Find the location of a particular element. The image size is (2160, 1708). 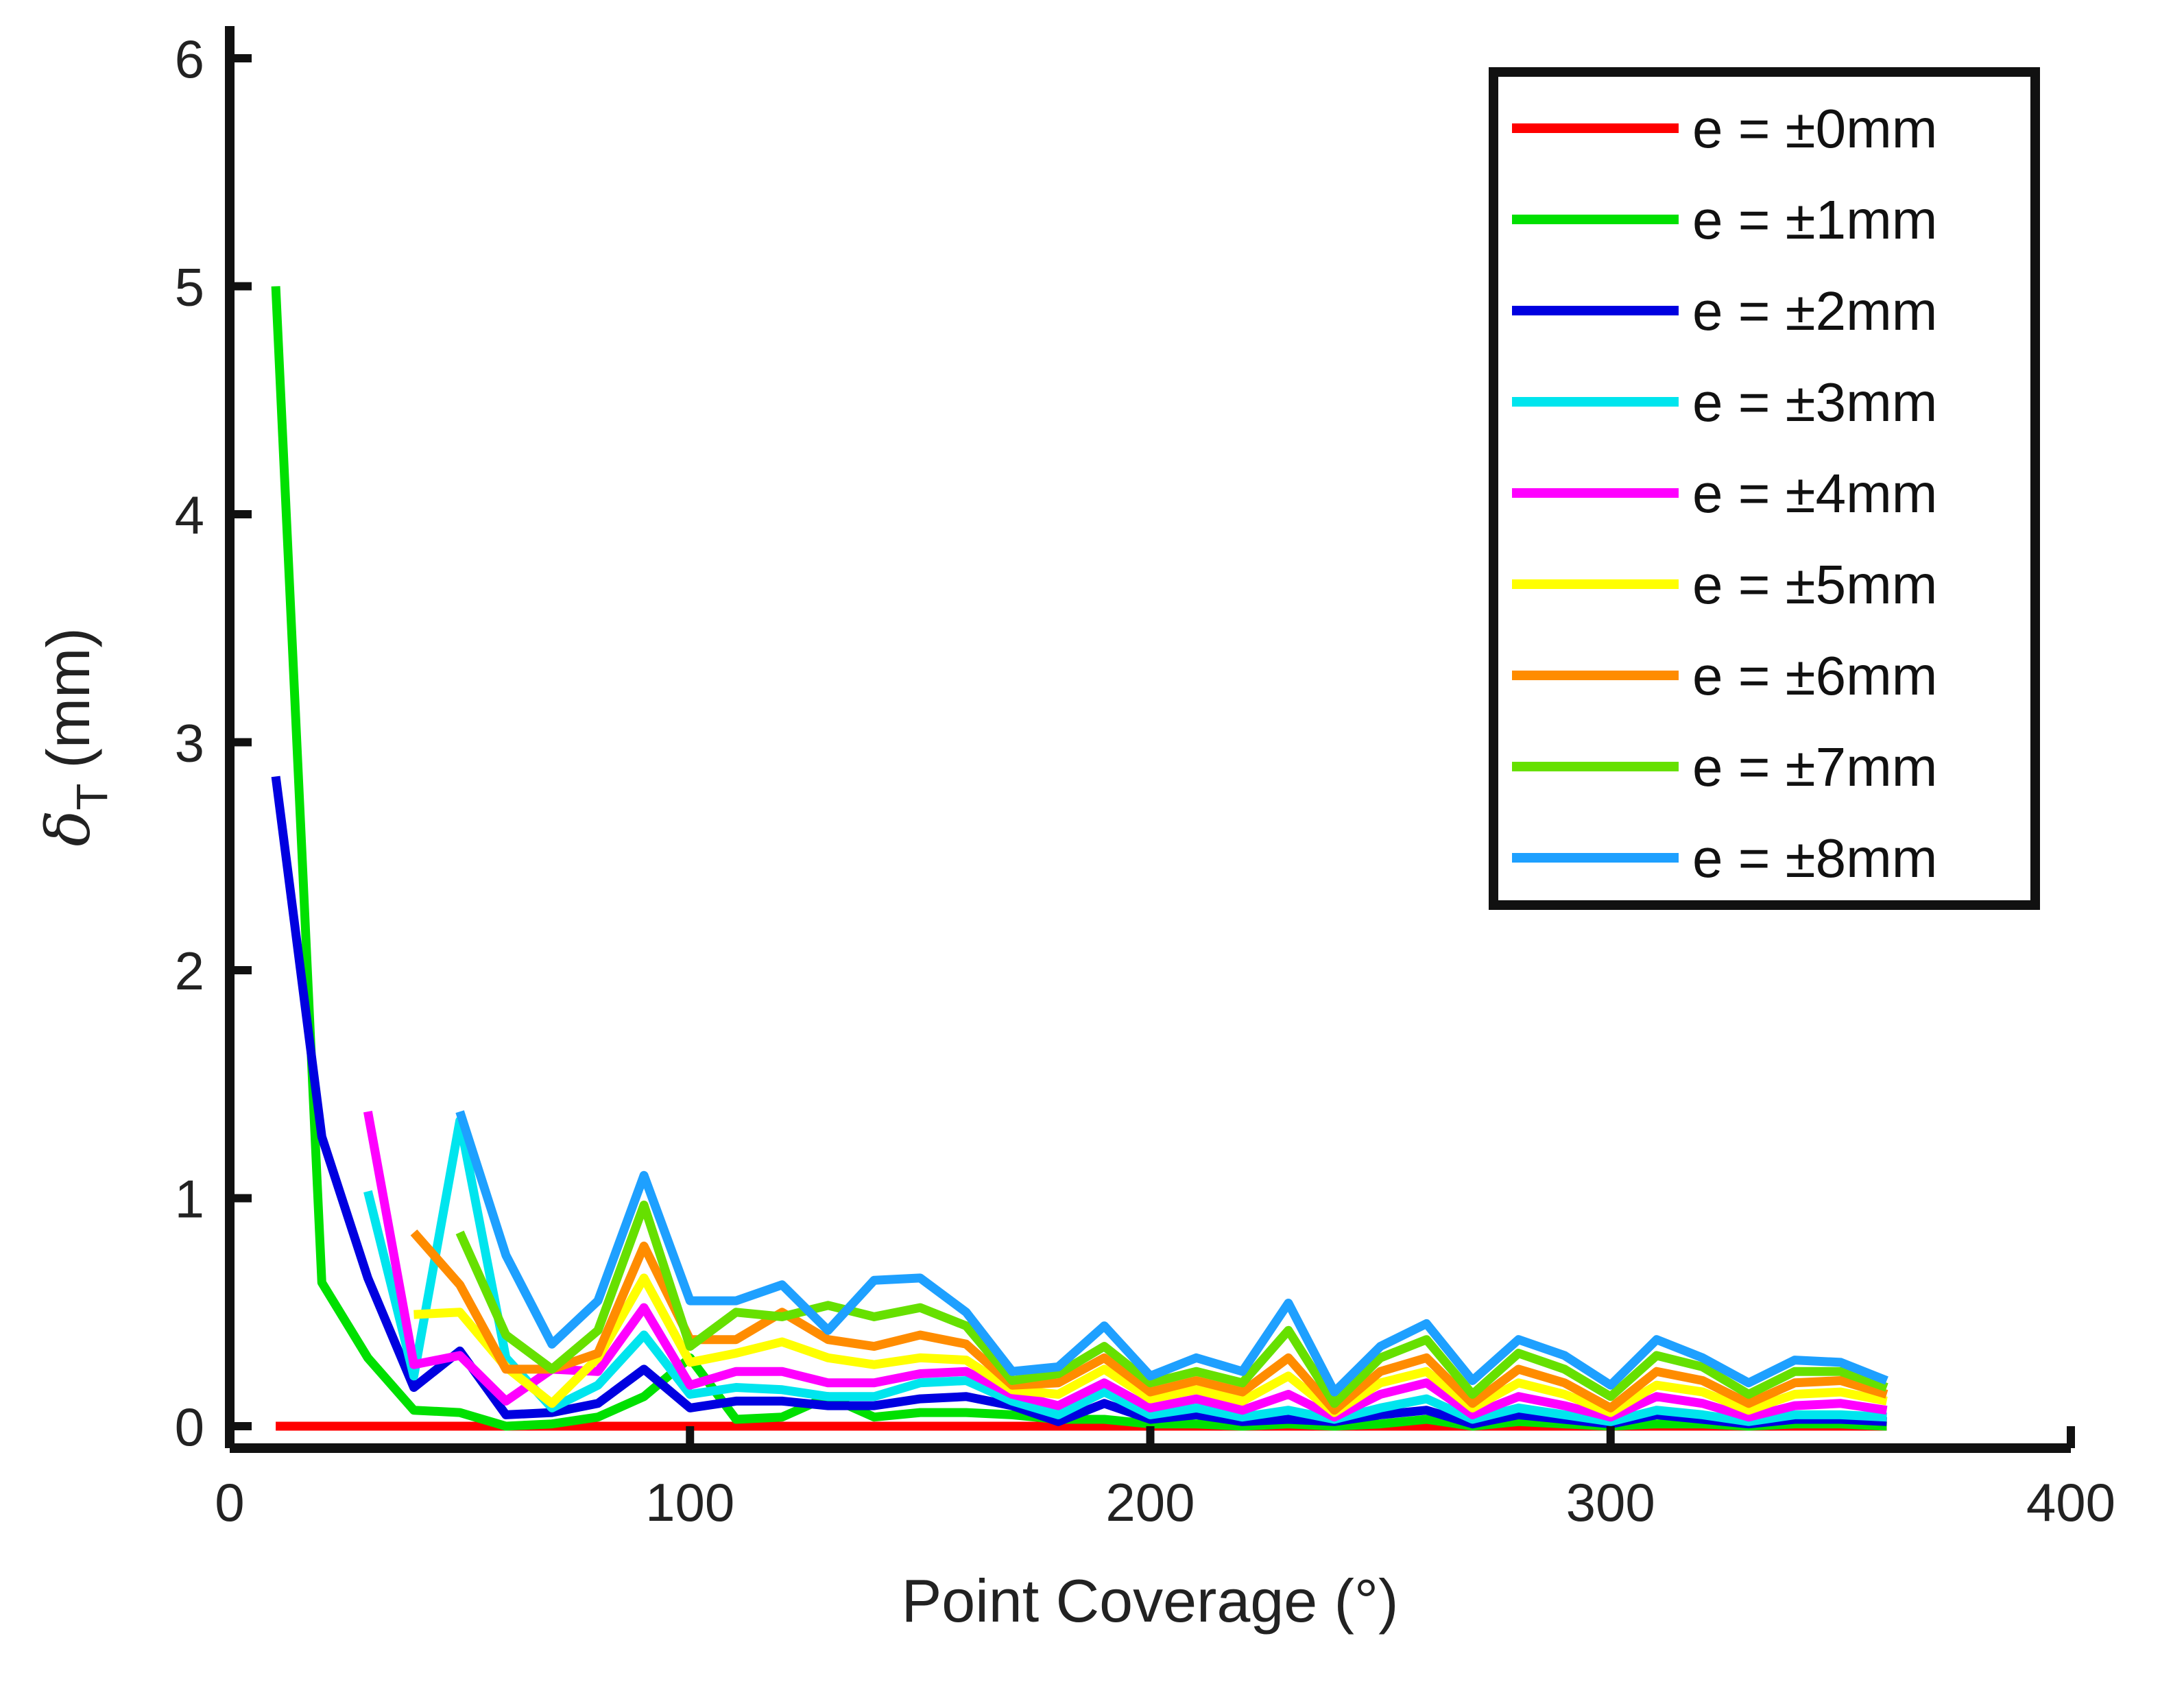

y-axis-subscript: T is located at coordinates (92, 797).